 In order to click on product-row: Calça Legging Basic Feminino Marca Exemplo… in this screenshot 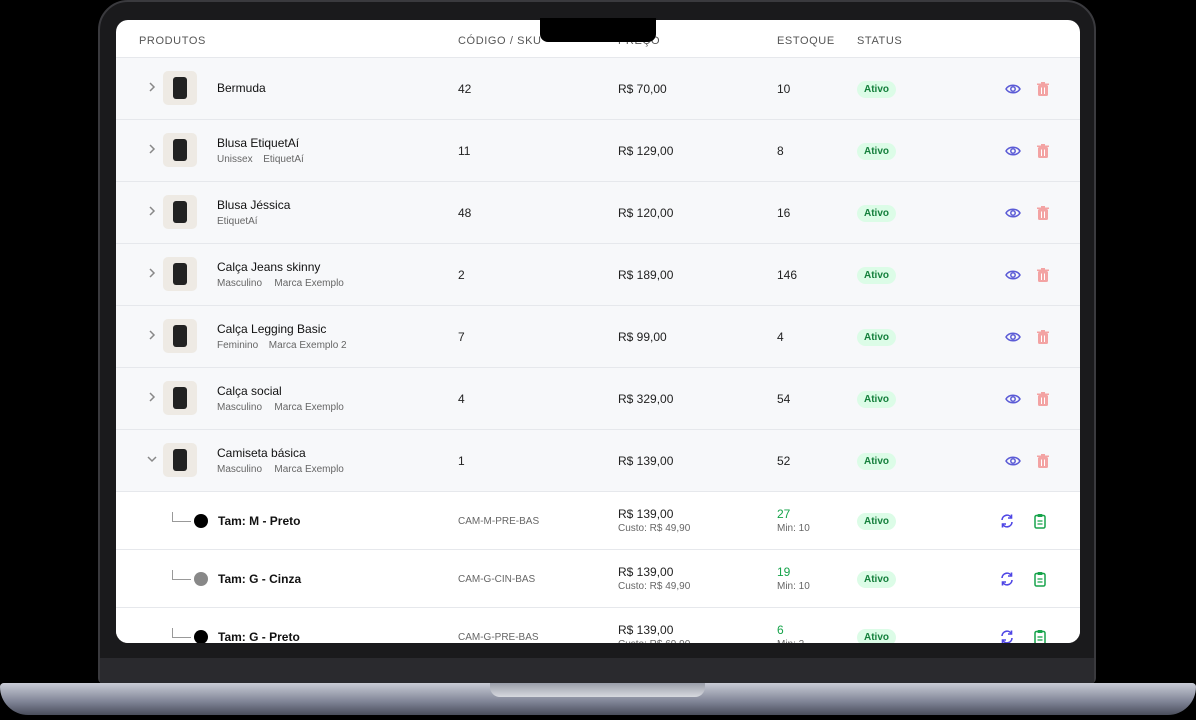, I will do `click(598, 337)`.